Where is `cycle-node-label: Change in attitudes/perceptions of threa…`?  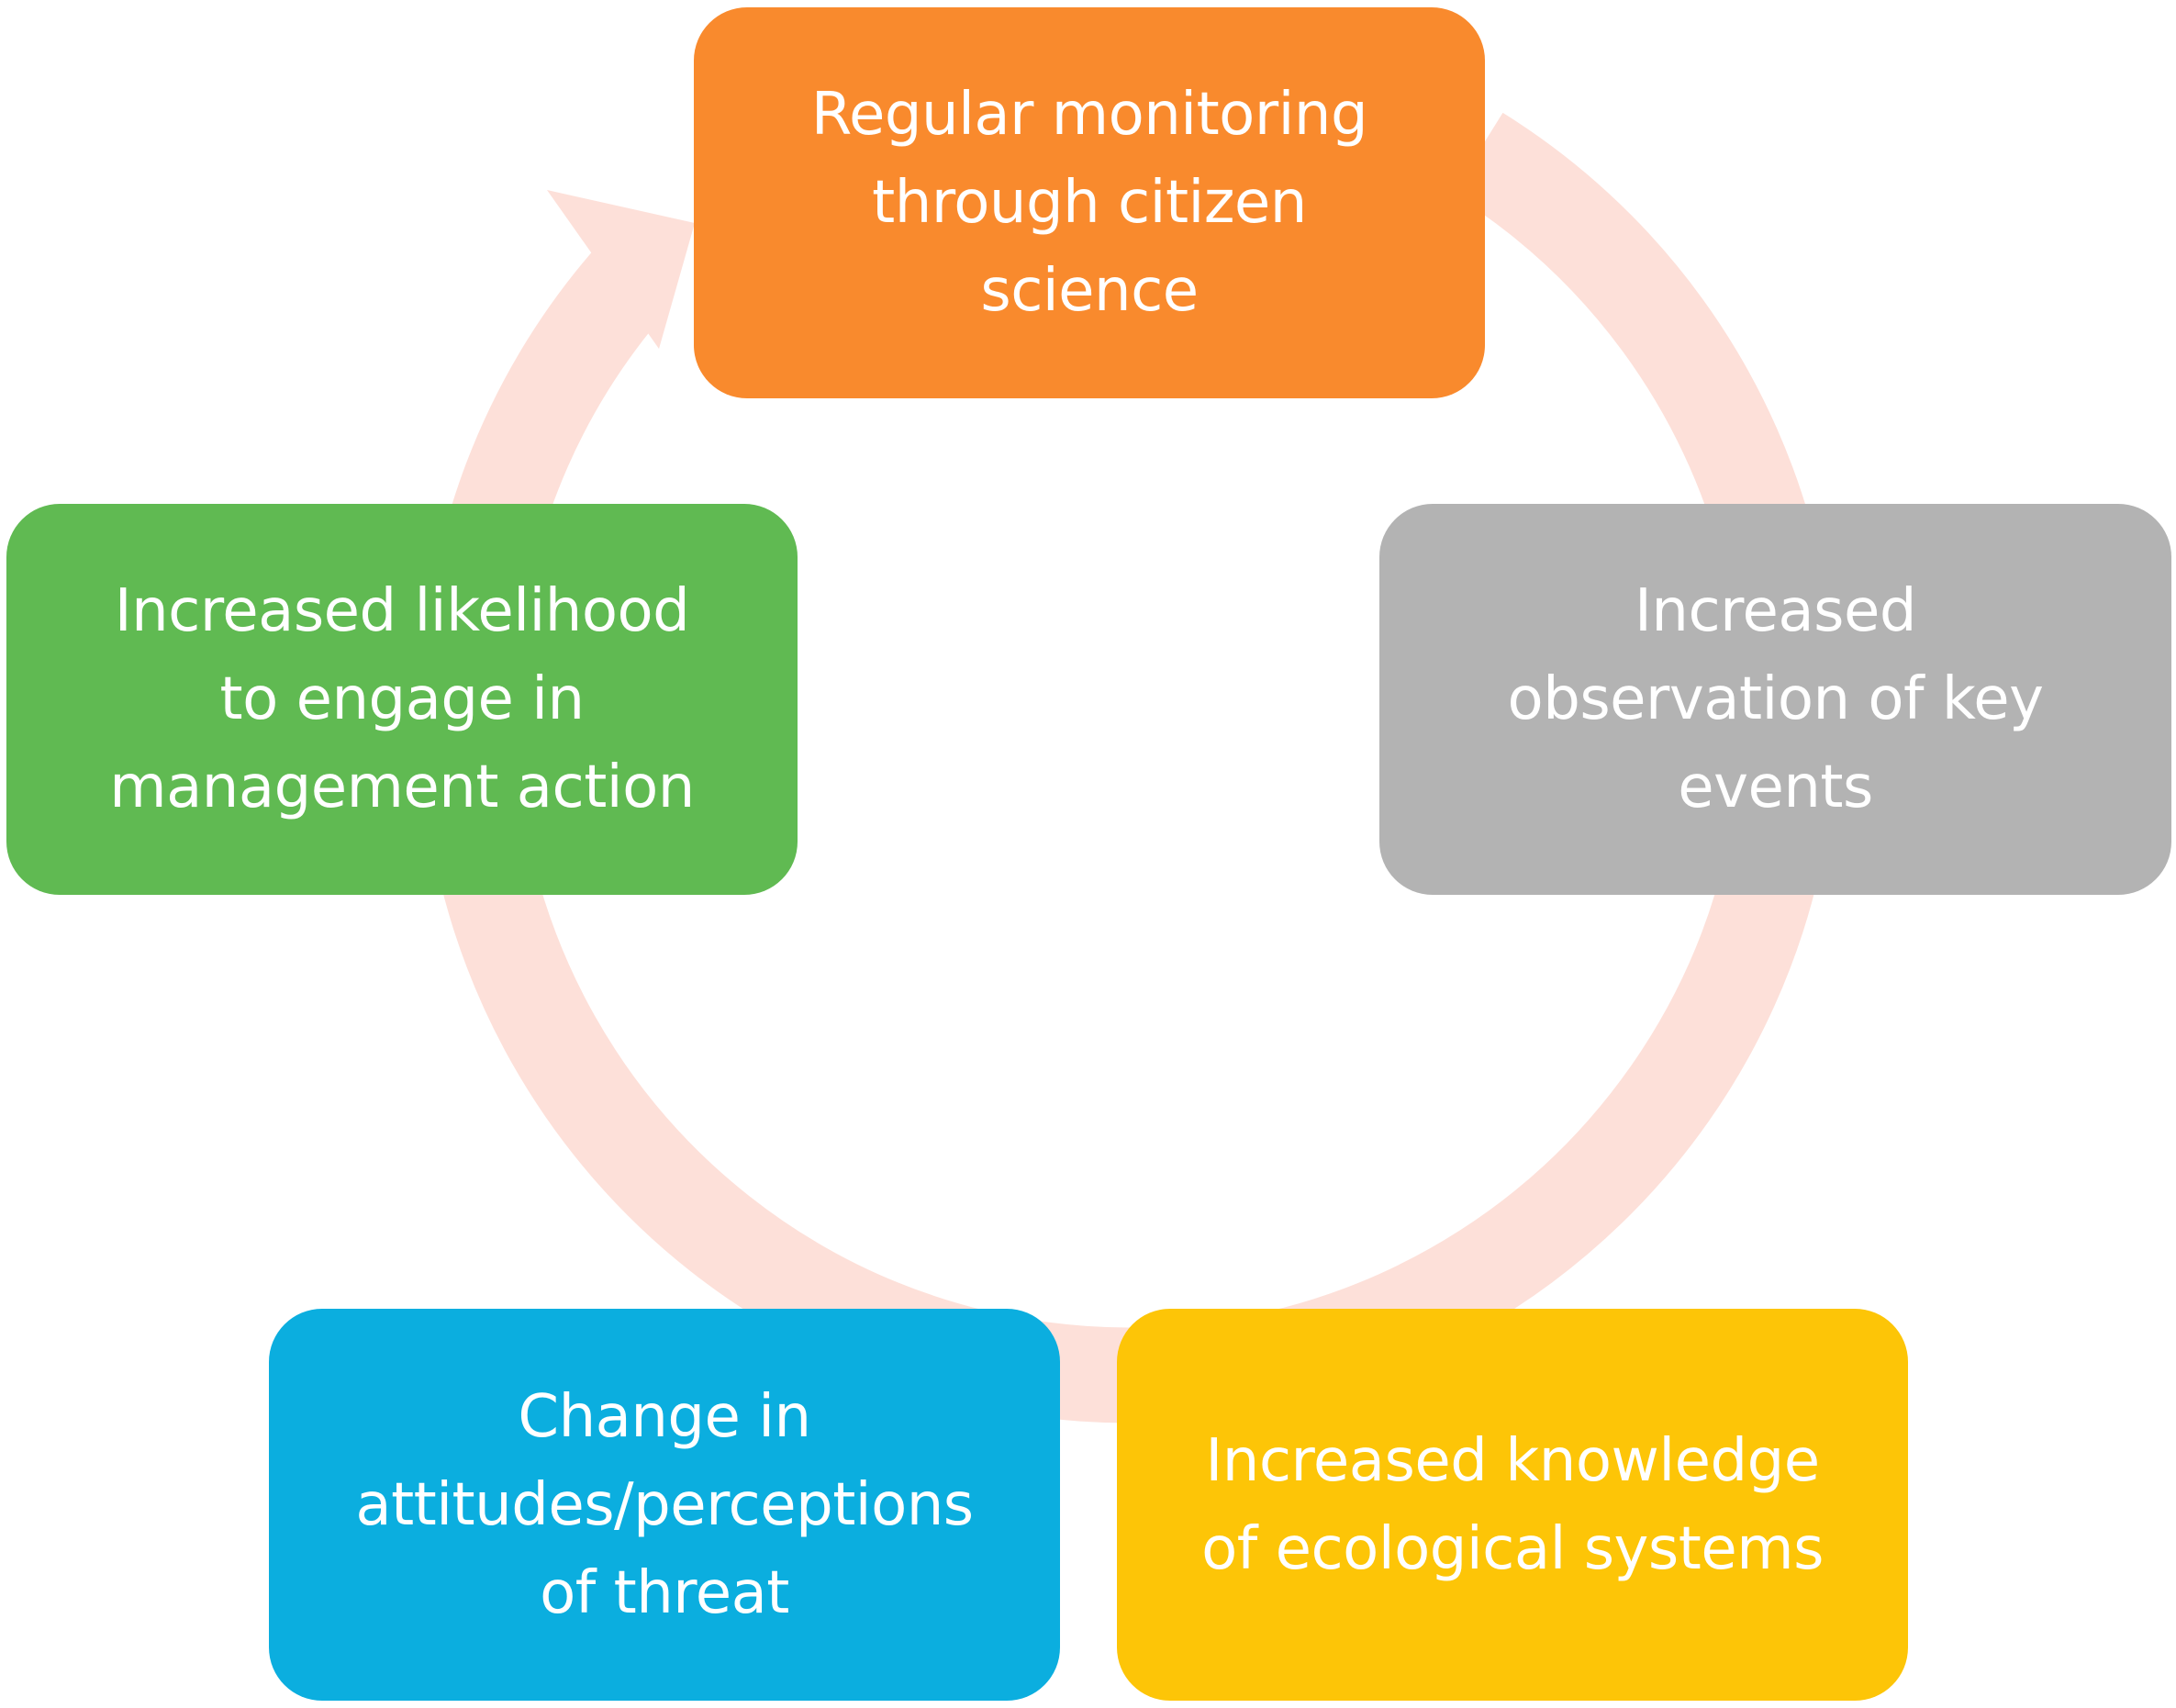
cycle-node-label: Change in attitudes/perceptions of threa… is located at coordinates (664, 1504).